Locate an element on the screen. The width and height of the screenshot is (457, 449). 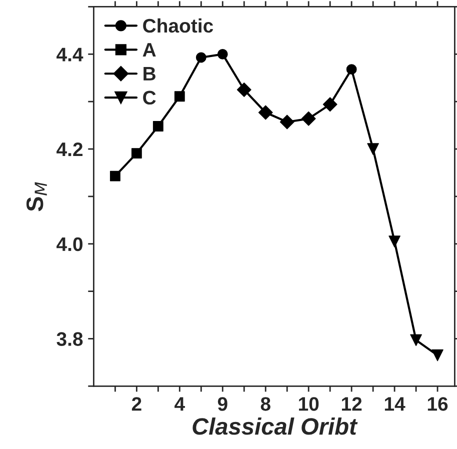
y-tick-label: 4.0 is located at coordinates (69, 244).